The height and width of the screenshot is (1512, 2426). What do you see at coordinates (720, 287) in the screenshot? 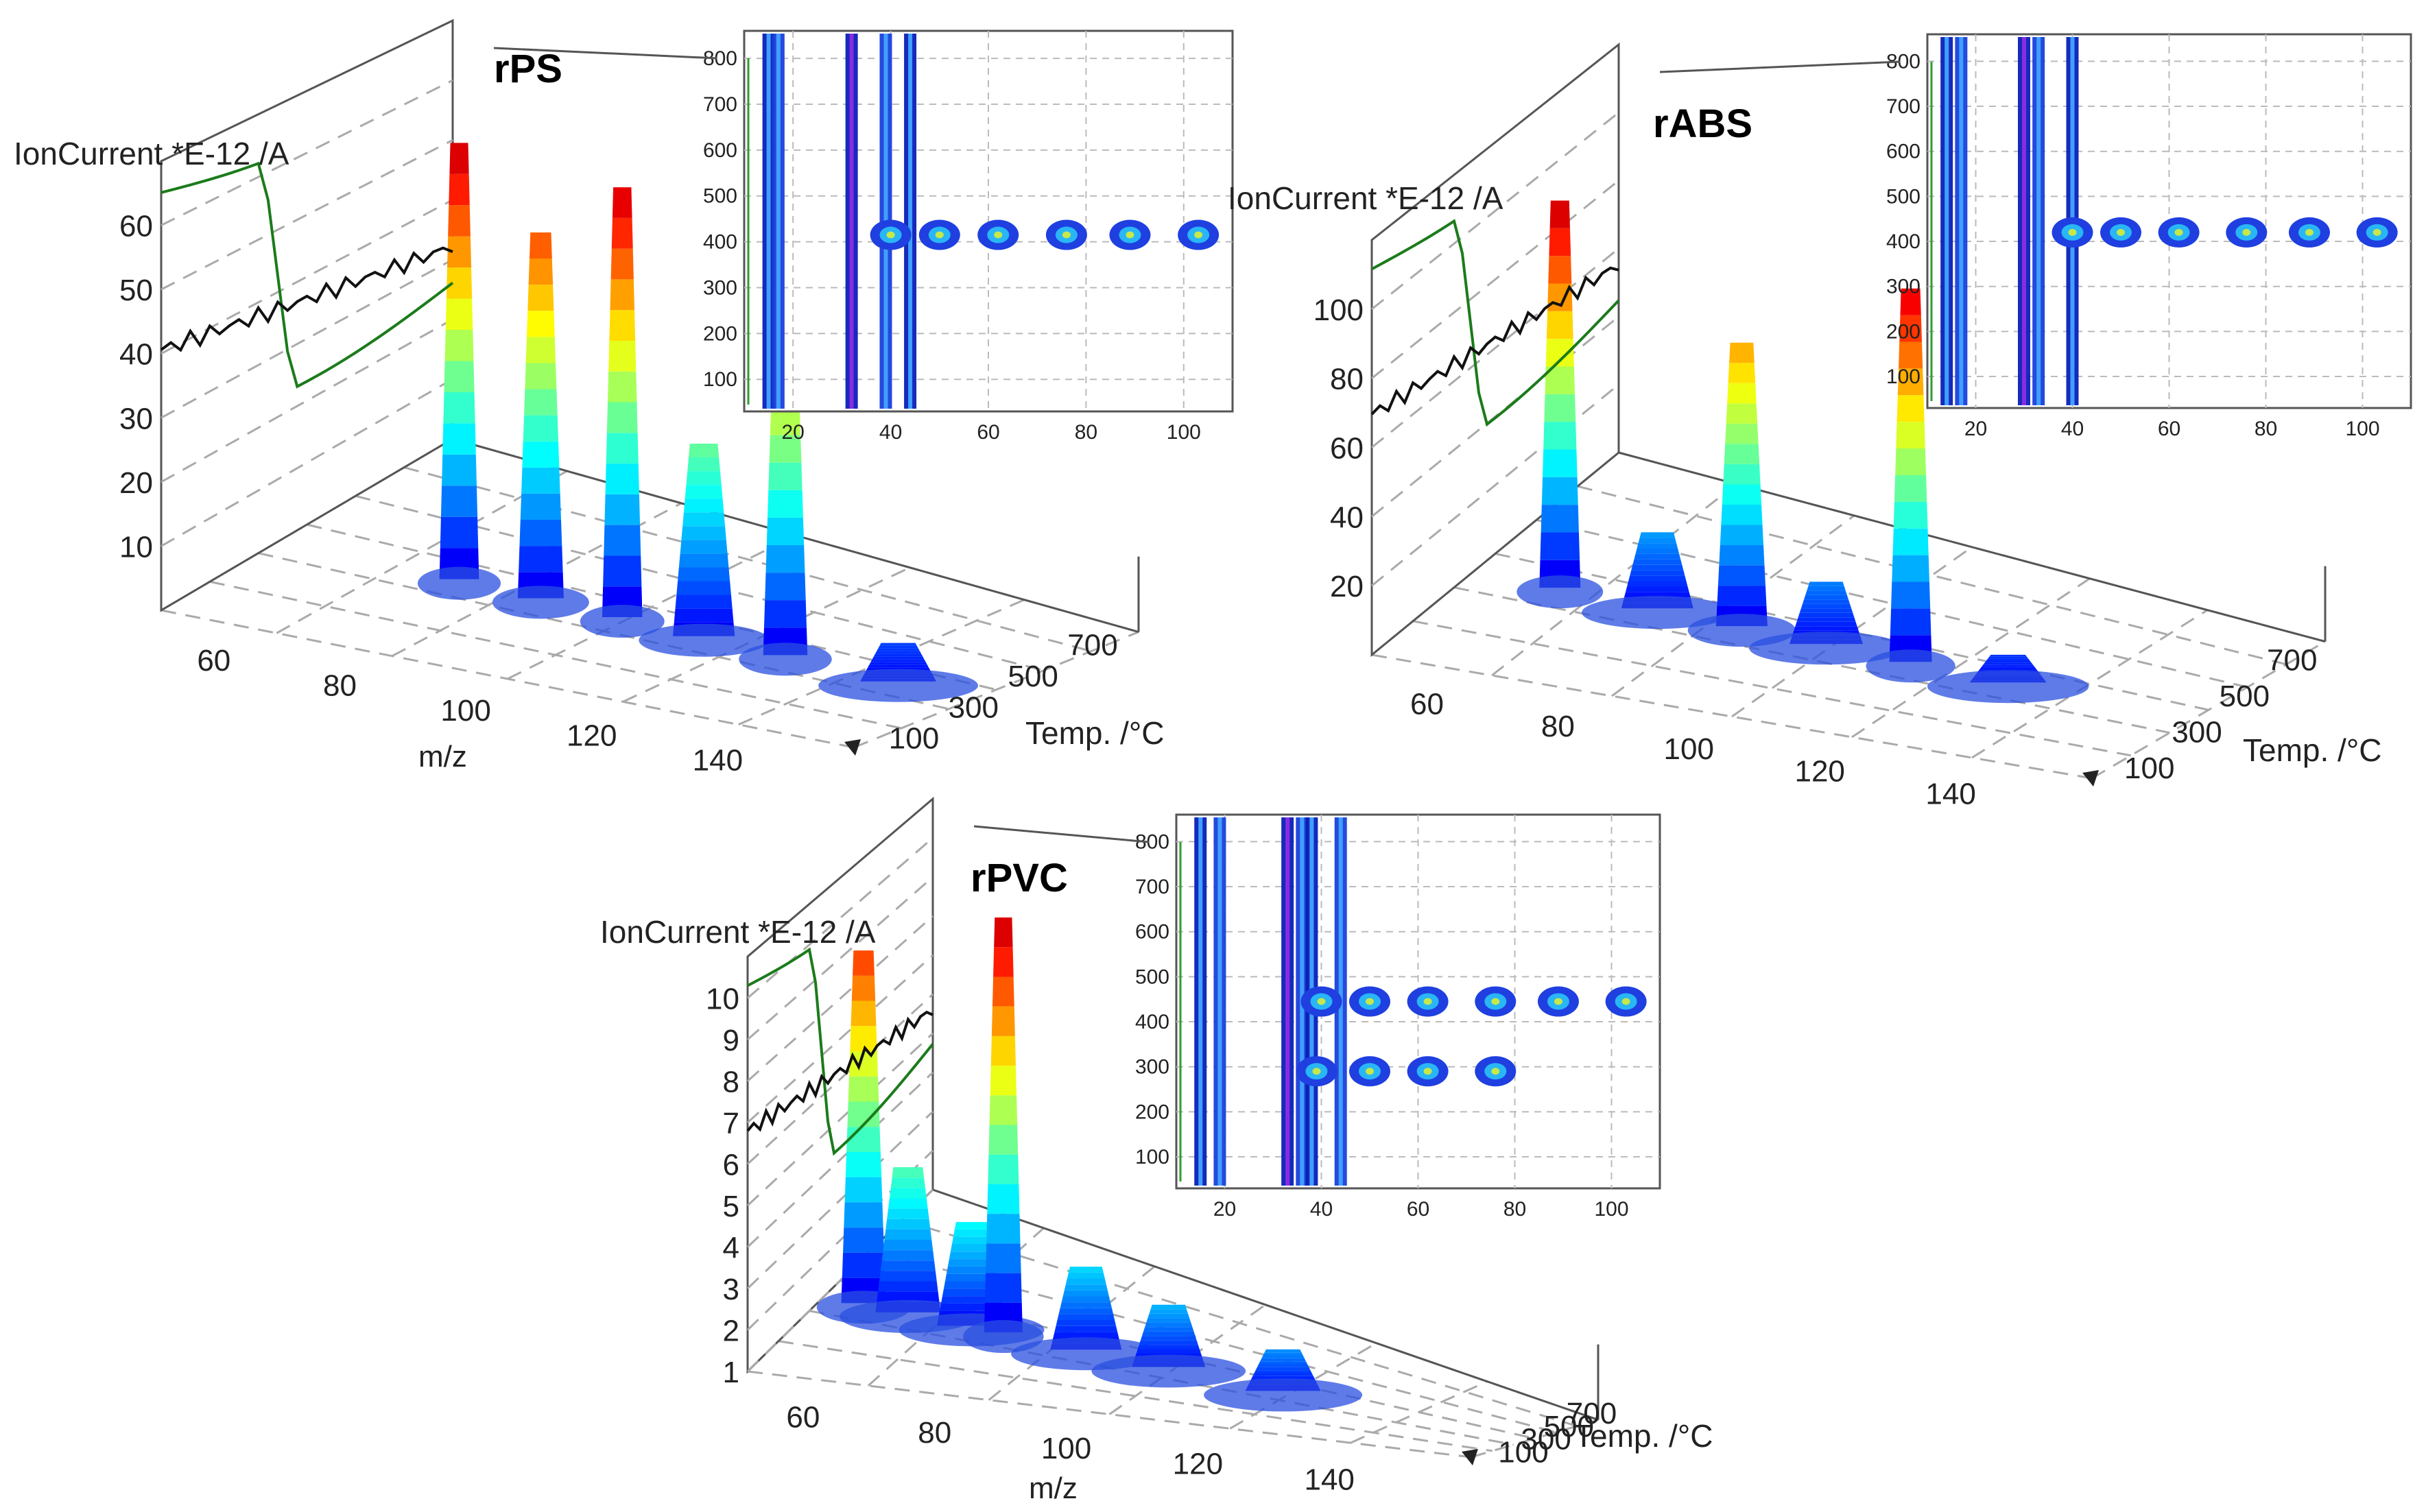
I see `inset-y-tick-label: 300` at bounding box center [720, 287].